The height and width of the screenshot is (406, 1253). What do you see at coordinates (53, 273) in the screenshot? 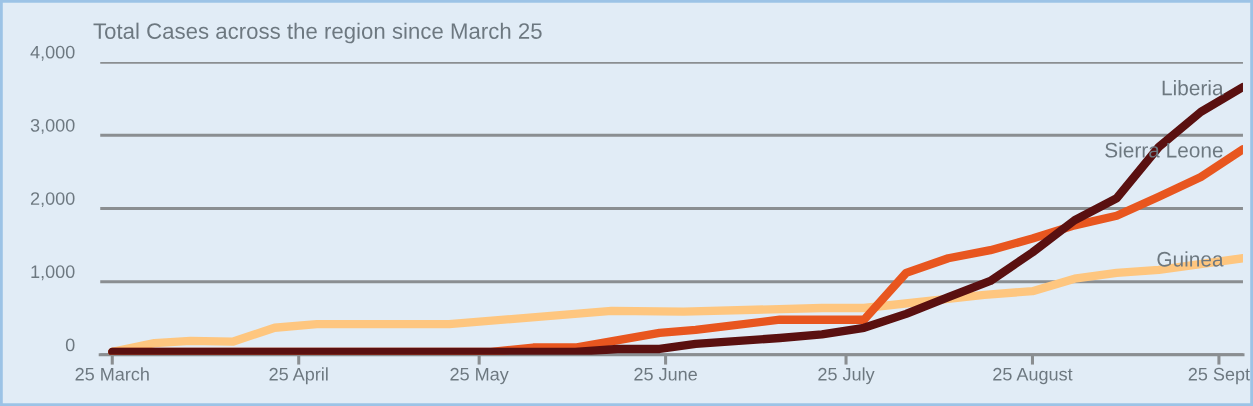
I see `y-tick-label: 1,000` at bounding box center [53, 273].